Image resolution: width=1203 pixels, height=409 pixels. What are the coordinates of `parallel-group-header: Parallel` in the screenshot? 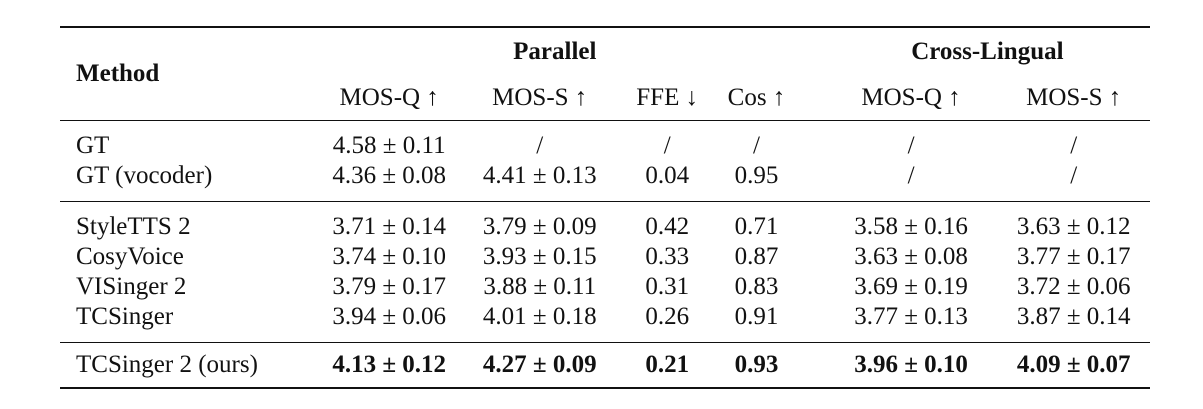 It's located at (554, 51).